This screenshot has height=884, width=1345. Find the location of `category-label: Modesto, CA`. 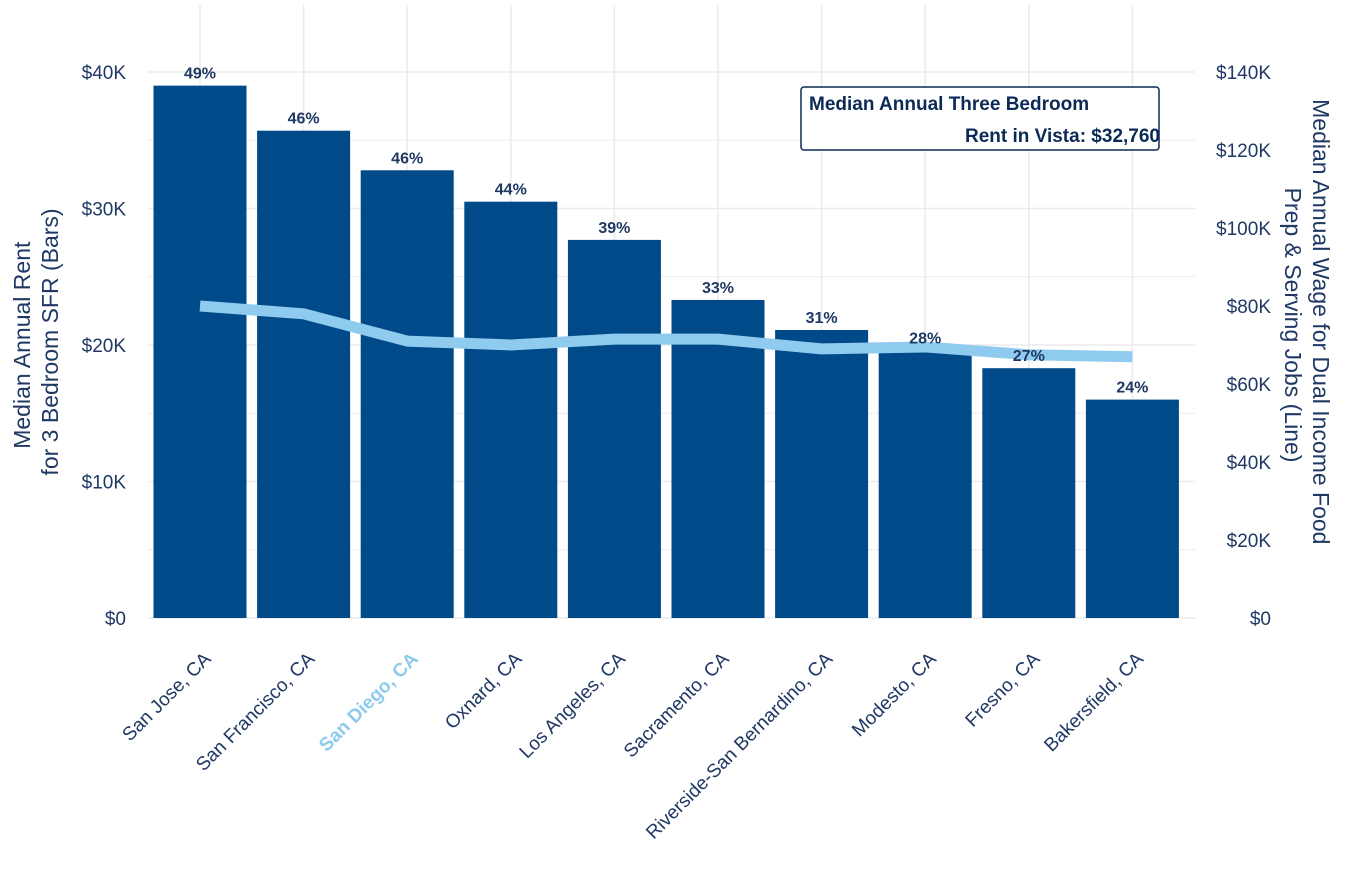

category-label: Modesto, CA is located at coordinates (894, 694).